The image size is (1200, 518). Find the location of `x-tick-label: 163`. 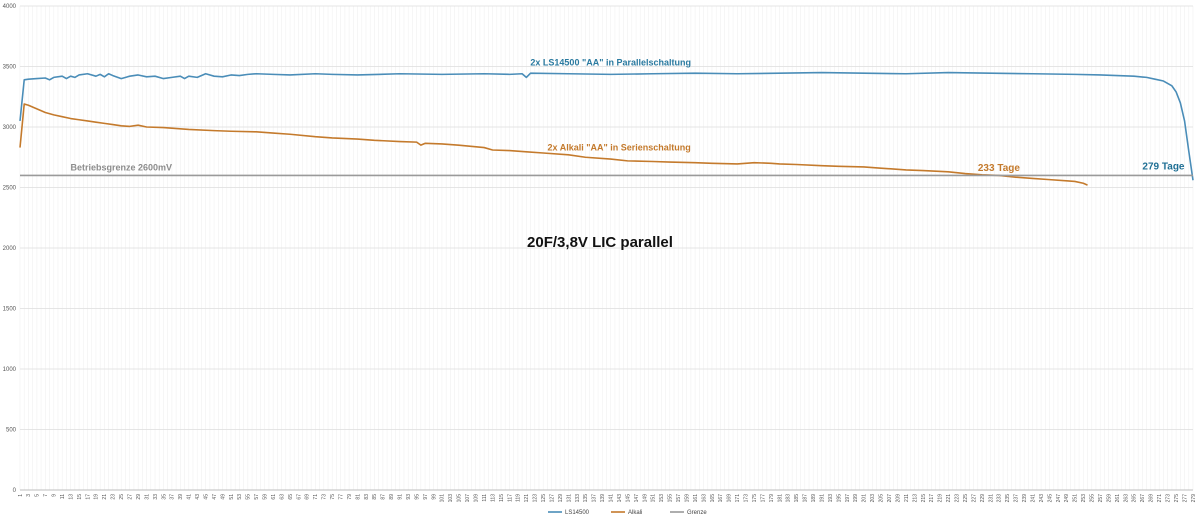

x-tick-label: 163 is located at coordinates (704, 498).